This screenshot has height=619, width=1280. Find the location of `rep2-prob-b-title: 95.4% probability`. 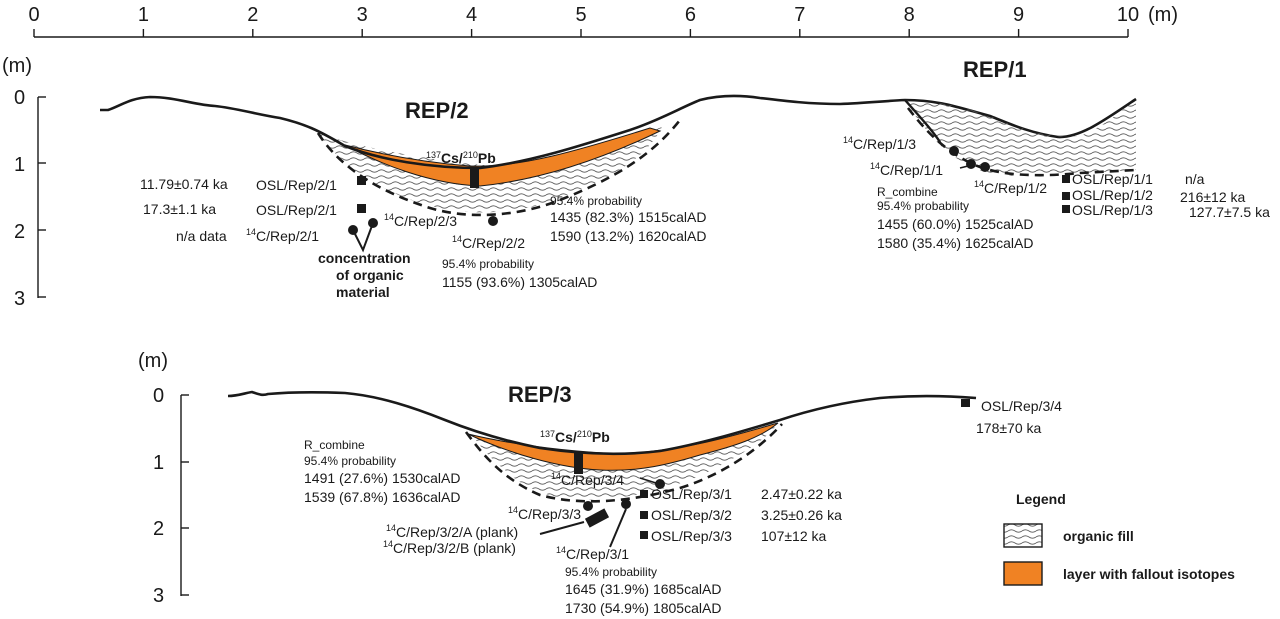

rep2-prob-b-title: 95.4% probability is located at coordinates (488, 264).